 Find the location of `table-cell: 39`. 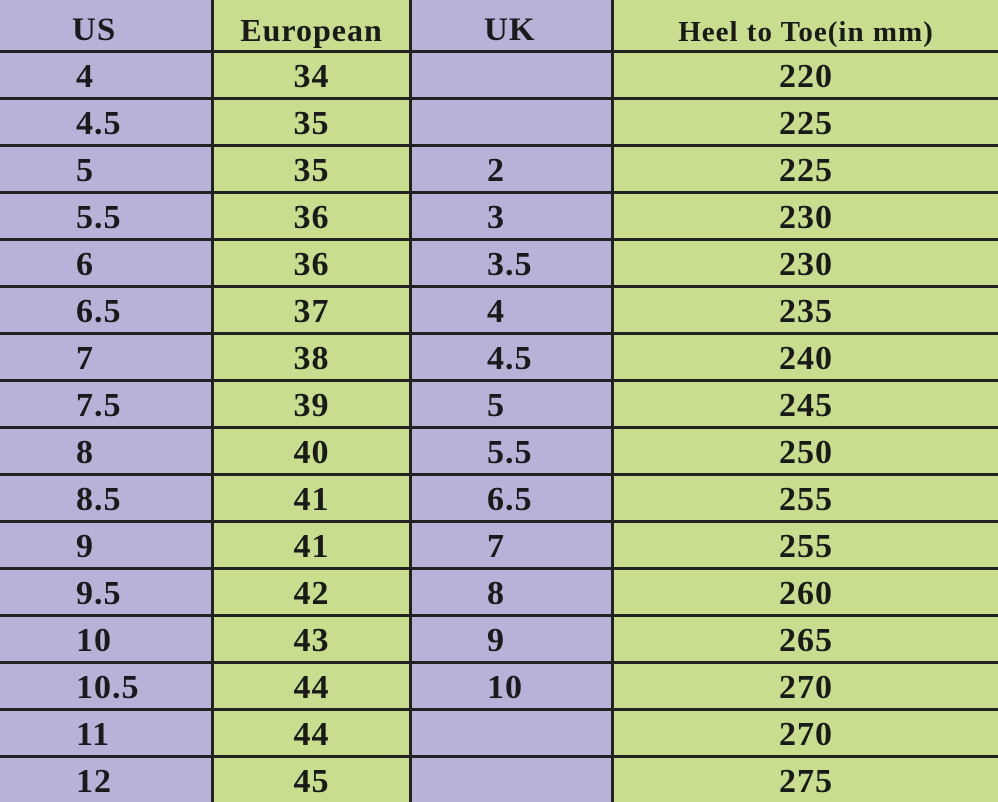

table-cell: 39 is located at coordinates (311, 404).